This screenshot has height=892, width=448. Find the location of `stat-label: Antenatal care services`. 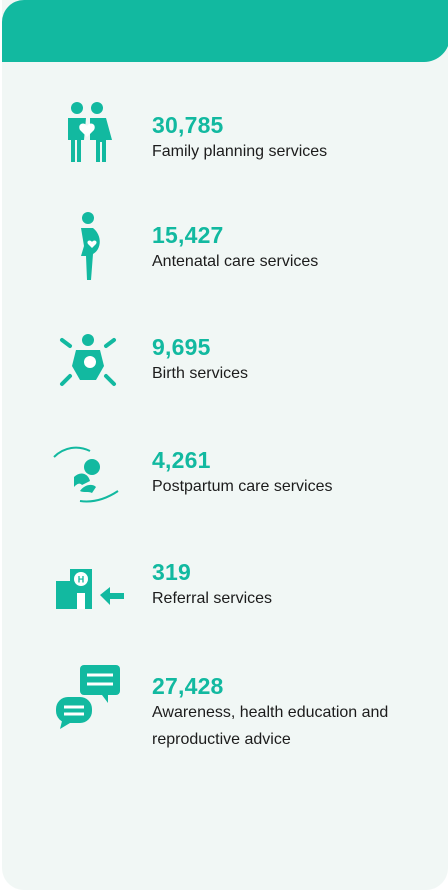

stat-label: Antenatal care services is located at coordinates (235, 261).